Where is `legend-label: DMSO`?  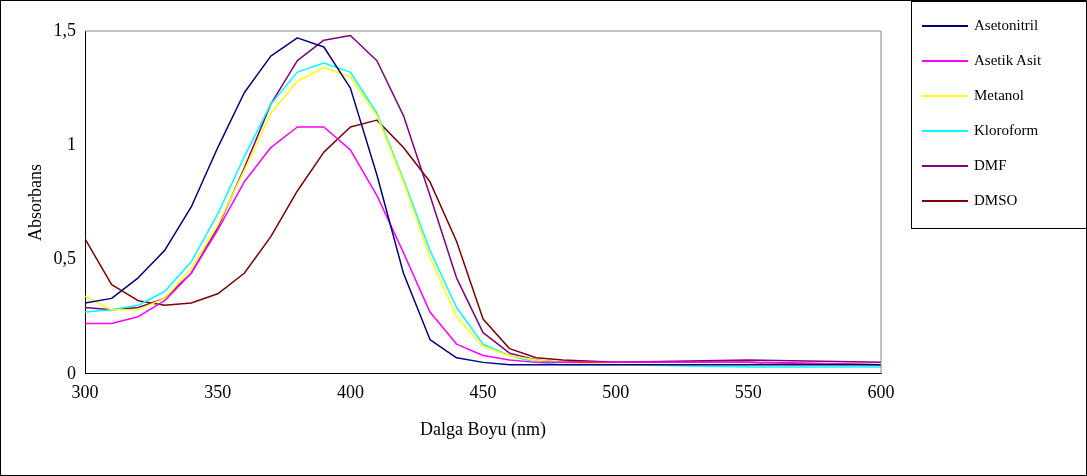 legend-label: DMSO is located at coordinates (996, 200).